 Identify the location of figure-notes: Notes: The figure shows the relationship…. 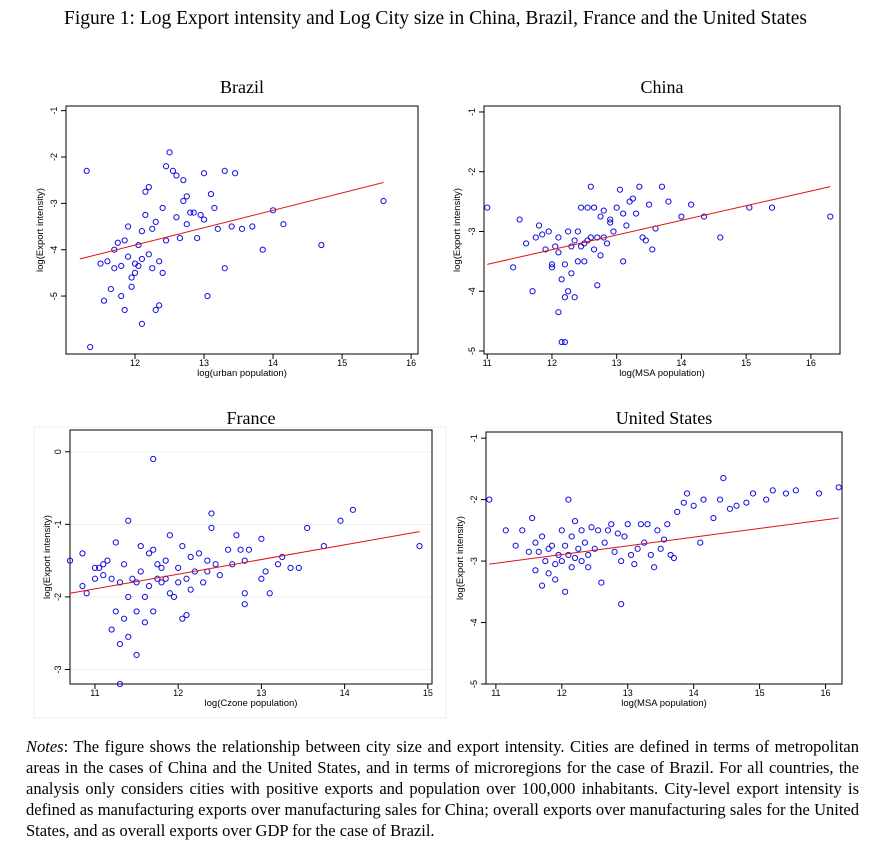
(442, 788).